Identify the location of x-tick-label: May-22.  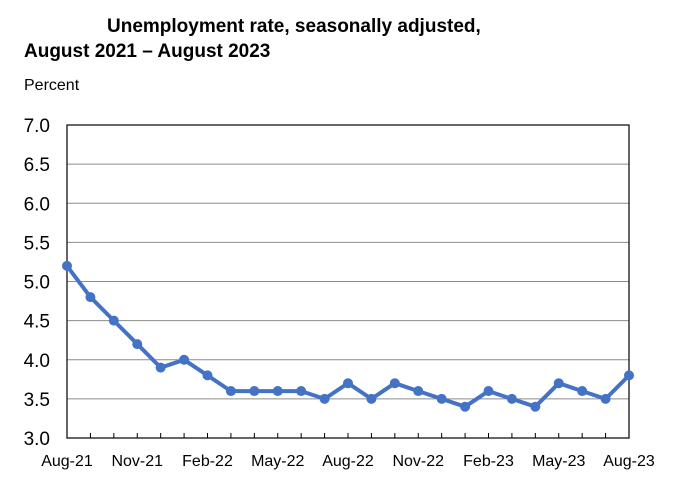
(277, 461).